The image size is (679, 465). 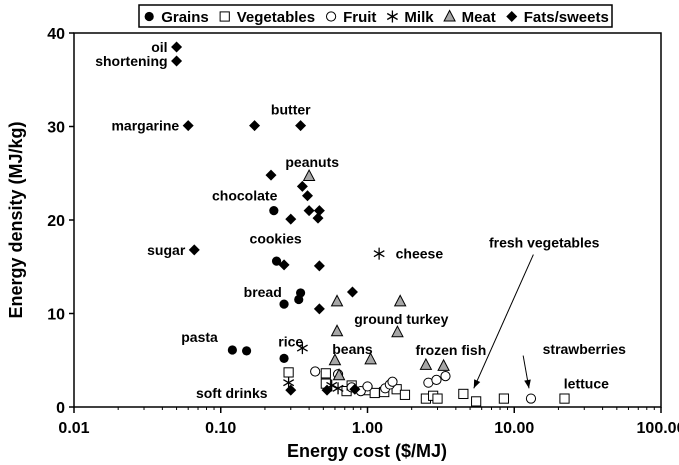 I want to click on point-label: lettuce, so click(x=586, y=384).